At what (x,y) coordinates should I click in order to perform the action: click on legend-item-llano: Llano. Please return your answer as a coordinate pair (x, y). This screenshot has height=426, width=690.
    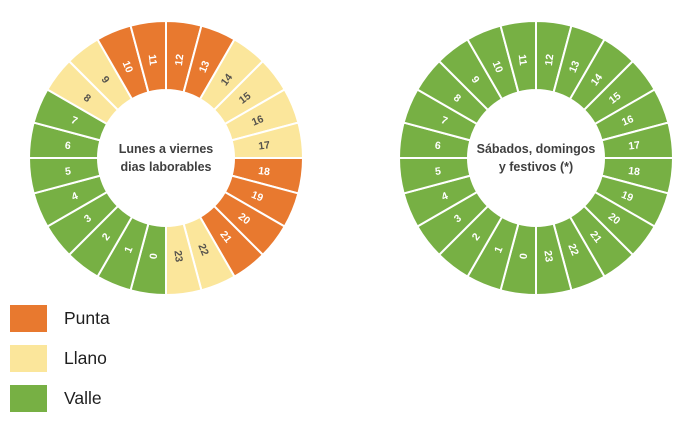
    Looking at the image, I should click on (60, 358).